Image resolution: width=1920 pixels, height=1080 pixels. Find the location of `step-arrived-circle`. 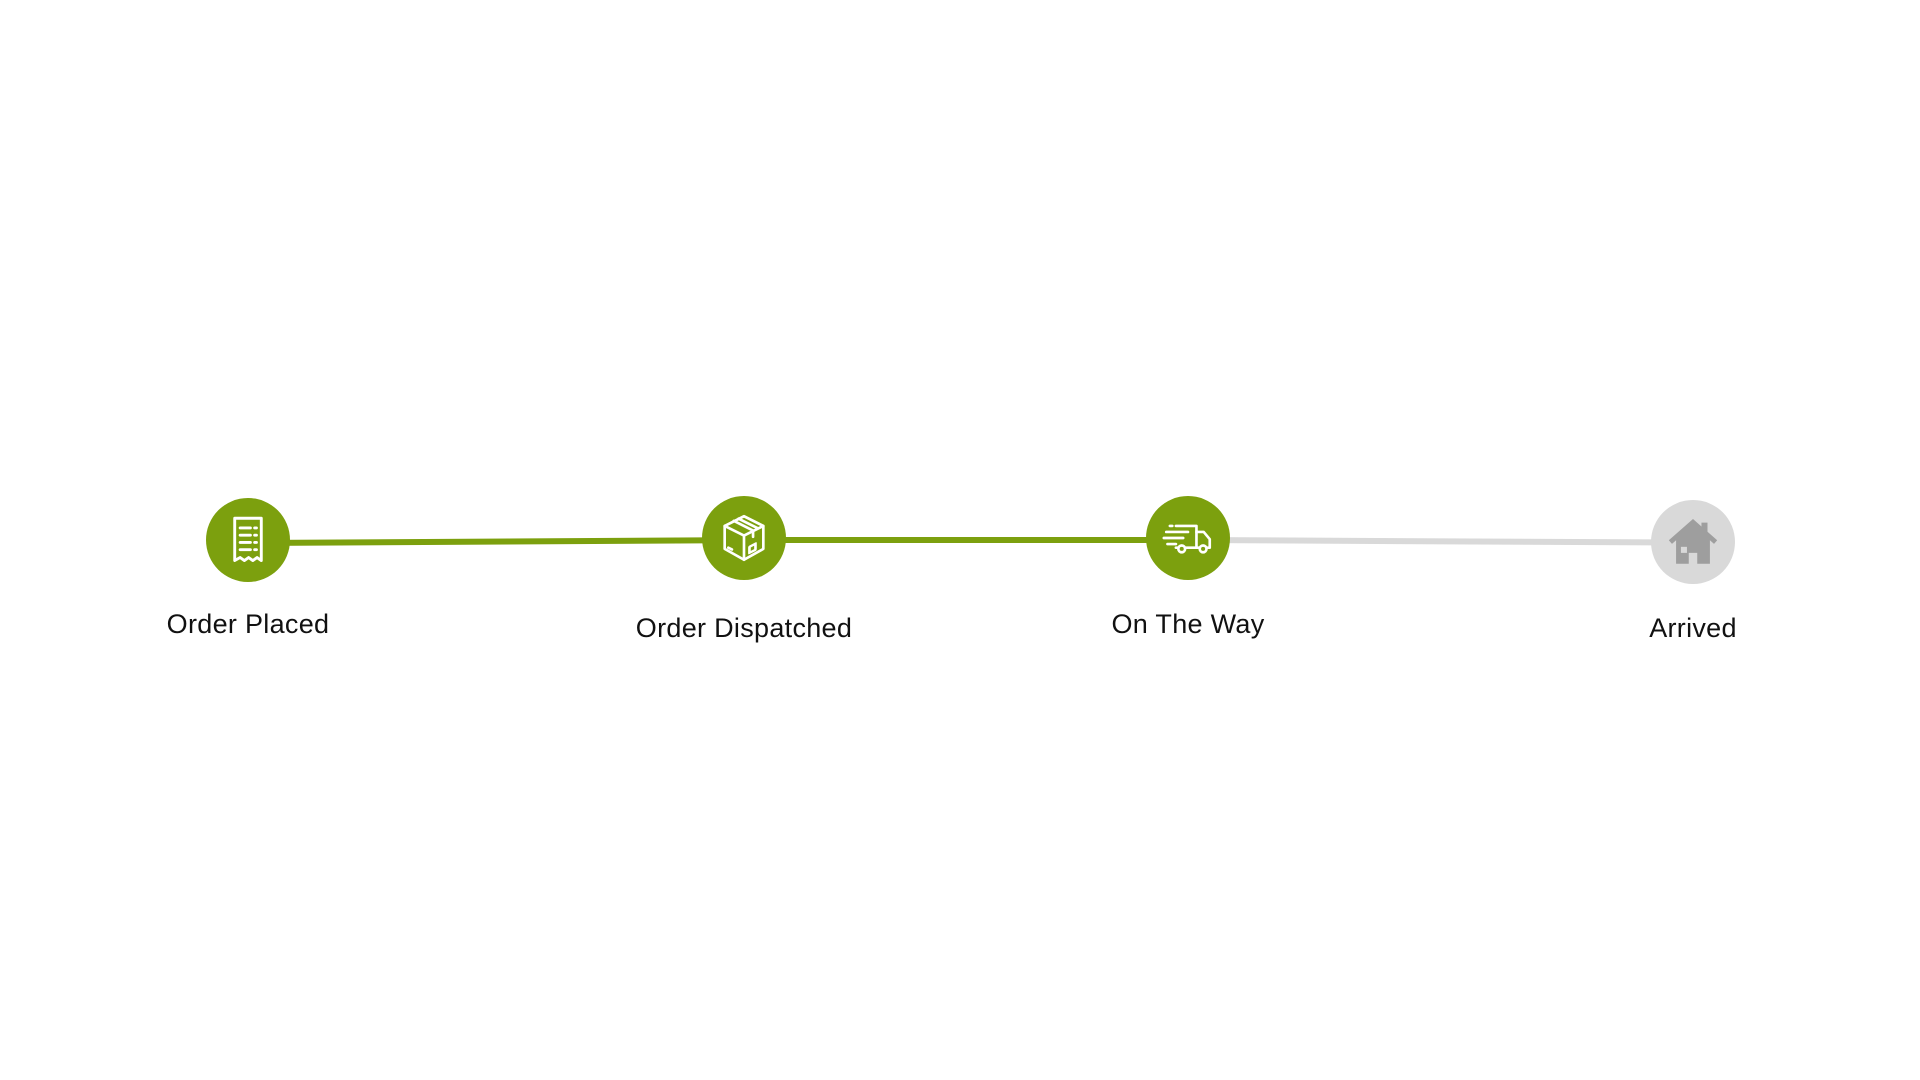

step-arrived-circle is located at coordinates (1693, 542).